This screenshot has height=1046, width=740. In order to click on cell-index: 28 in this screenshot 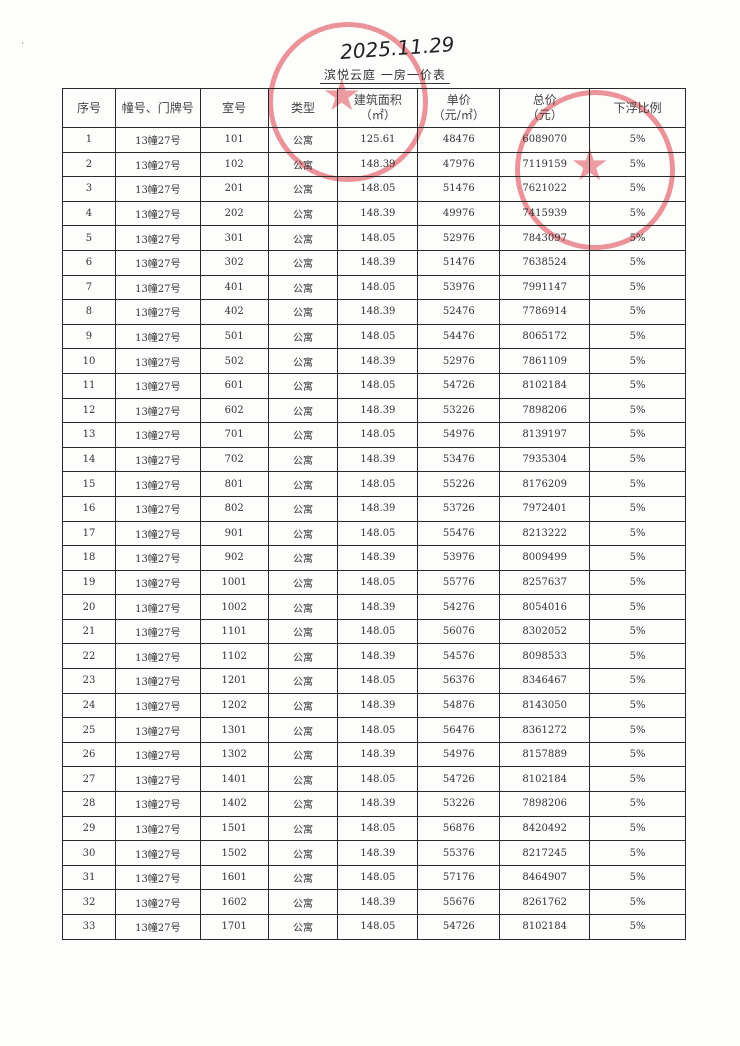, I will do `click(89, 804)`.